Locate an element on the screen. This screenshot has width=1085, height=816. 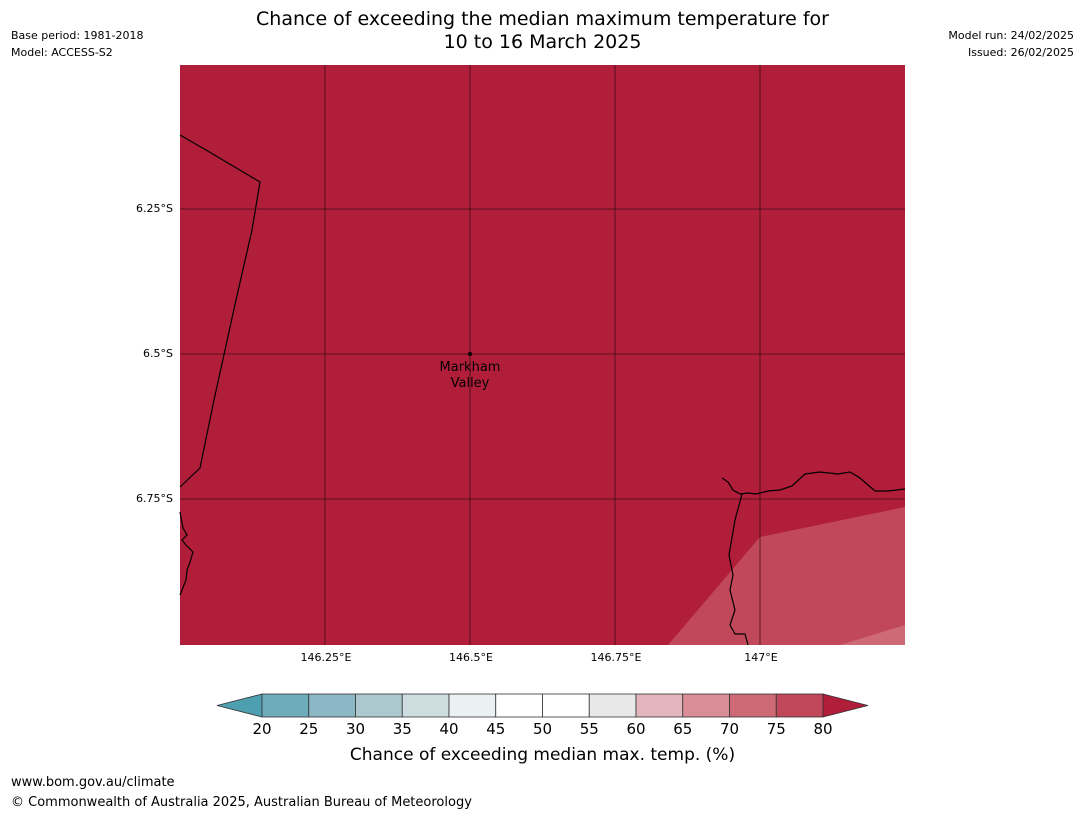
place-name-line-2: Valley is located at coordinates (470, 383).